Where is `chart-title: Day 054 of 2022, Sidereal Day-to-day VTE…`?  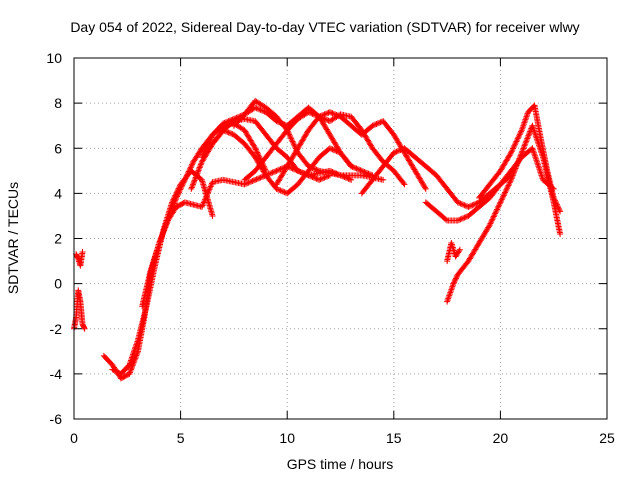
chart-title: Day 054 of 2022, Sidereal Day-to-day VTE… is located at coordinates (324, 27).